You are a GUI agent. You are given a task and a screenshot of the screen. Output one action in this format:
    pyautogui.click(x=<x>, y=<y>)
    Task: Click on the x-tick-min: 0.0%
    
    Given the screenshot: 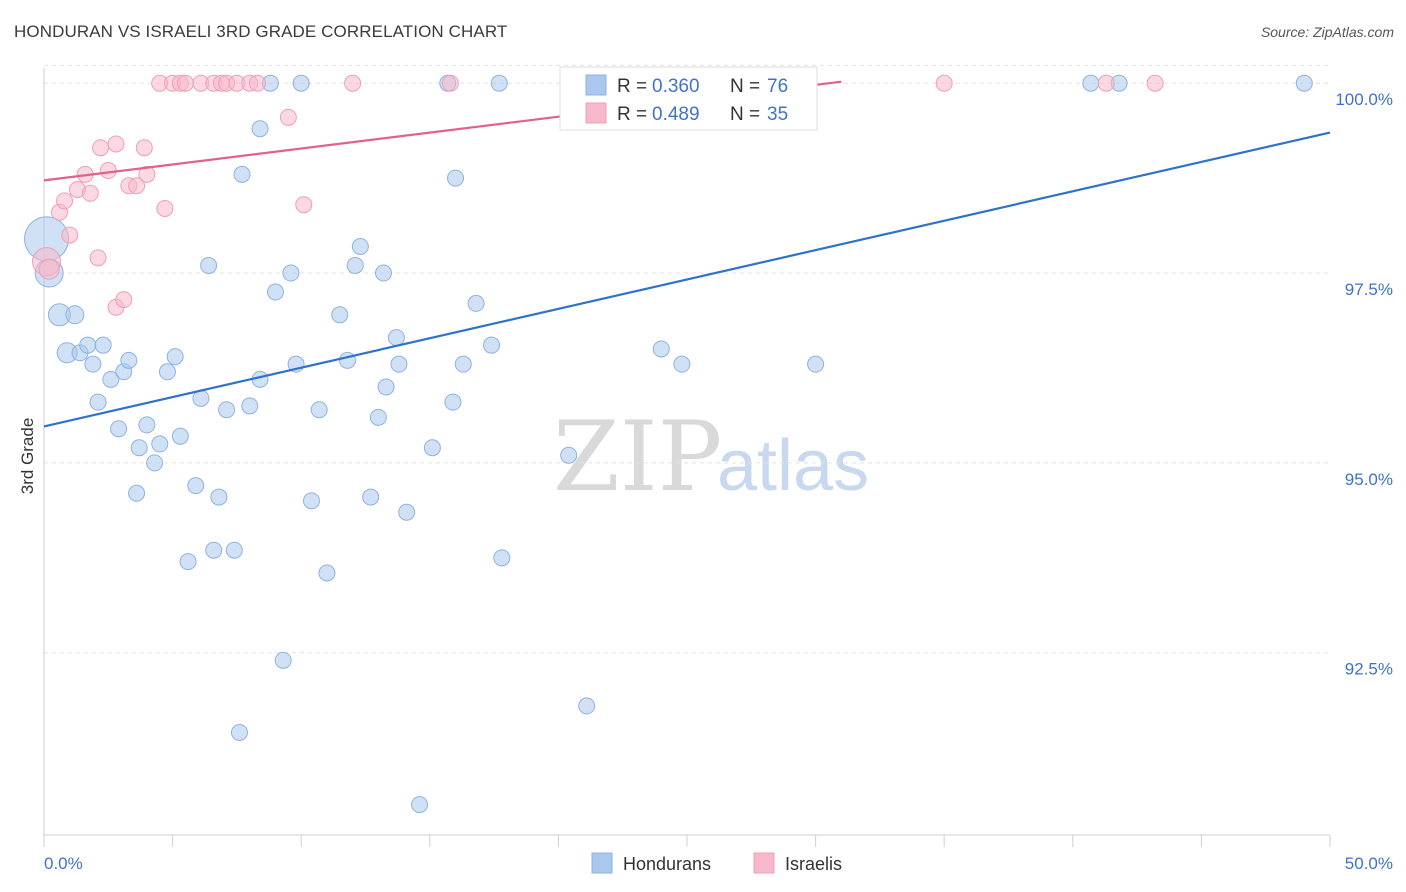 What is the action you would take?
    pyautogui.click(x=63, y=863)
    